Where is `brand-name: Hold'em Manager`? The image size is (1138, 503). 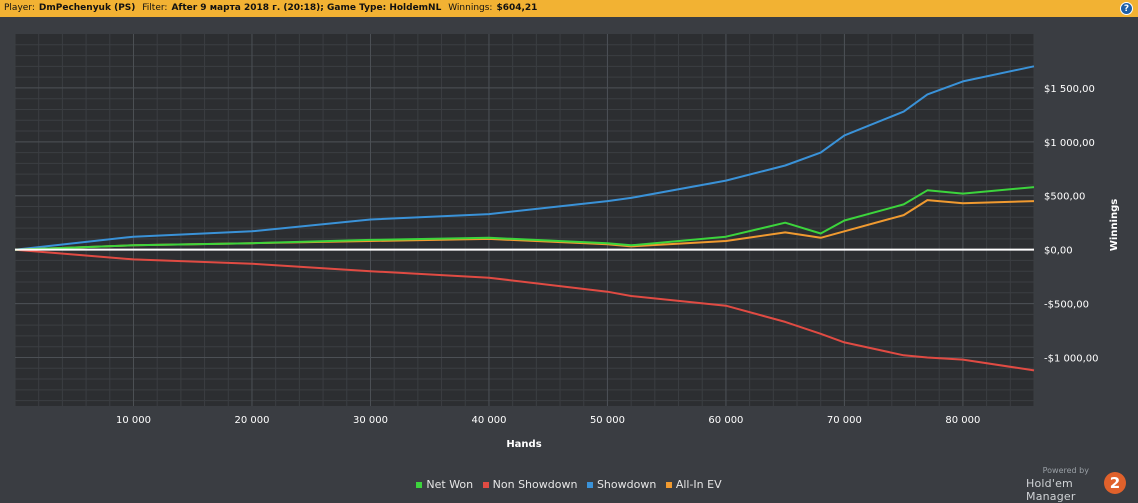
brand-name: Hold'em Manager is located at coordinates (1051, 490).